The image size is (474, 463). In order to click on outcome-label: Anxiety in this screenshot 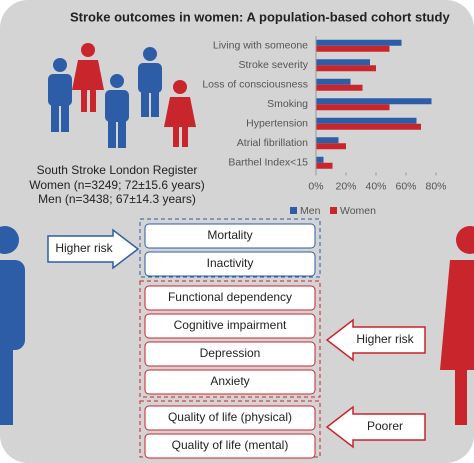, I will do `click(229, 381)`.